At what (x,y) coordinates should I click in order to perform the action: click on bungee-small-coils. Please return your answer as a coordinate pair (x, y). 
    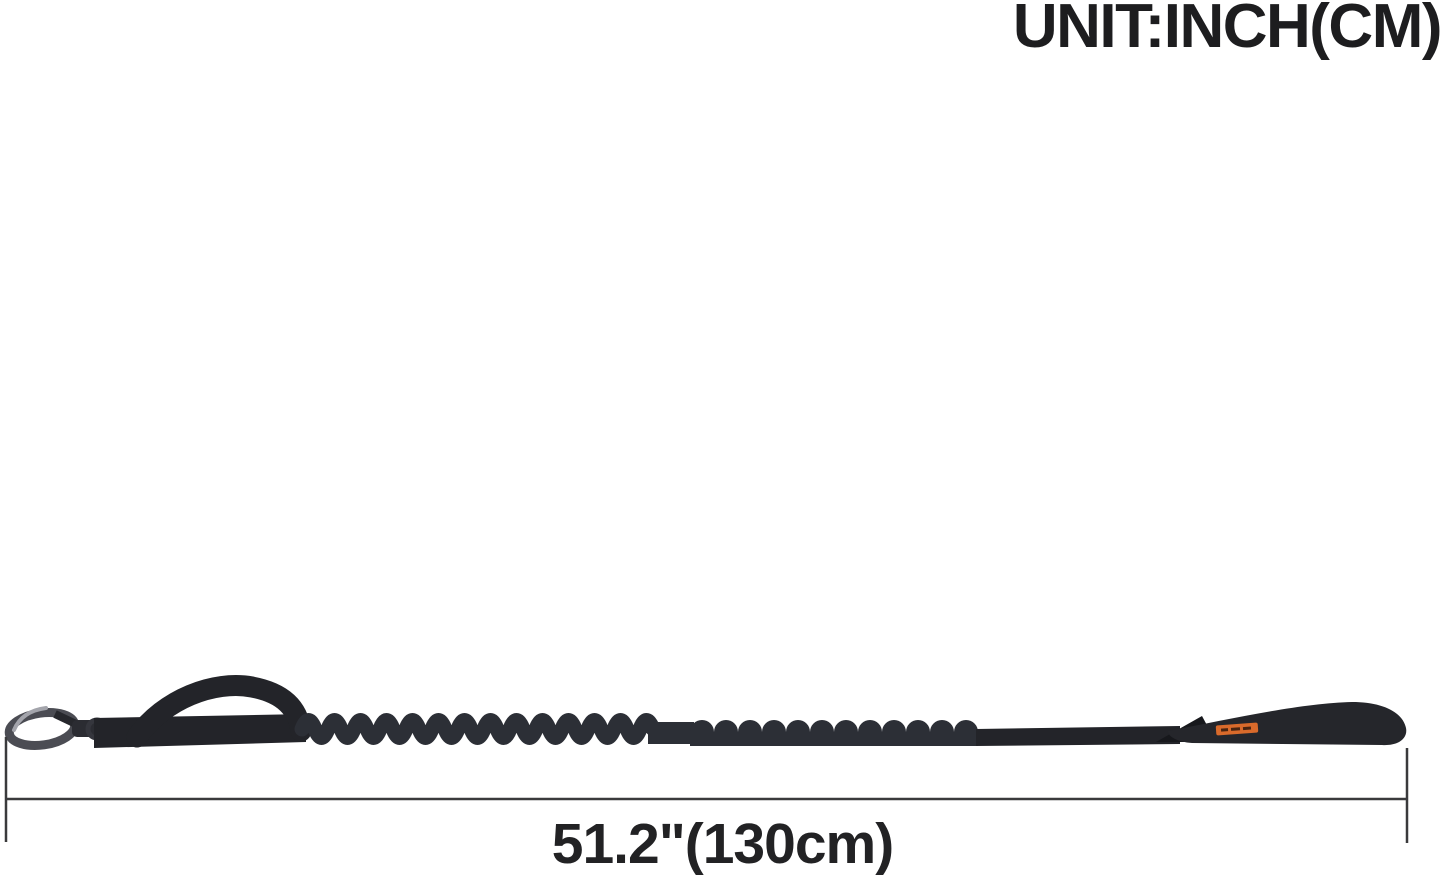
    Looking at the image, I should click on (477, 729).